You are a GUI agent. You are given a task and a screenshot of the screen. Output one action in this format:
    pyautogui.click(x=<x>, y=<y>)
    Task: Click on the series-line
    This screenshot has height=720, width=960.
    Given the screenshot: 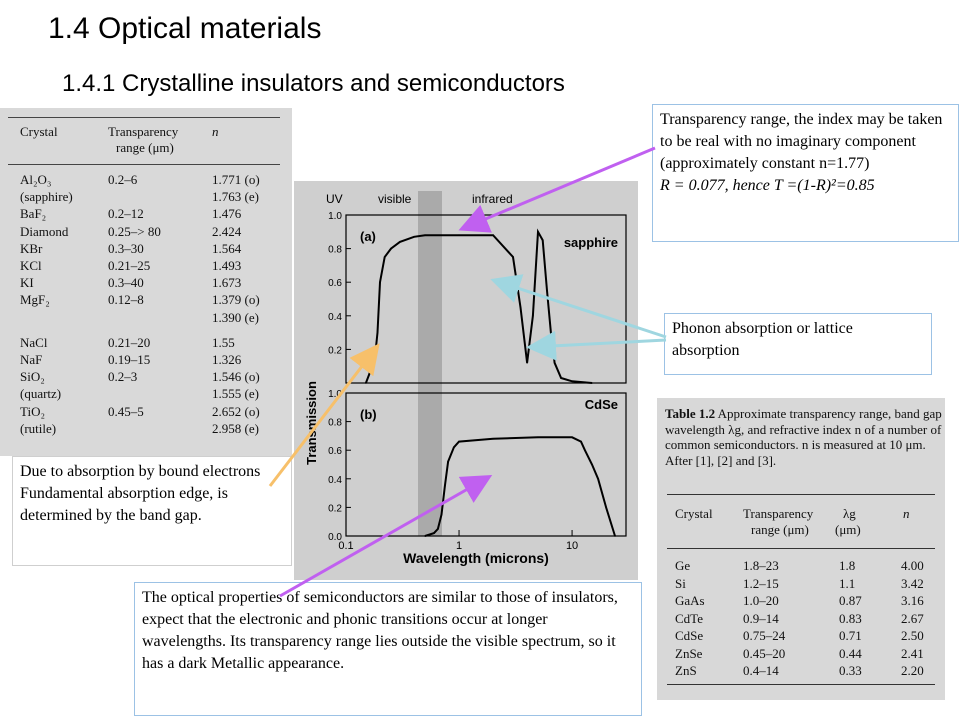 What is the action you would take?
    pyautogui.click(x=520, y=486)
    